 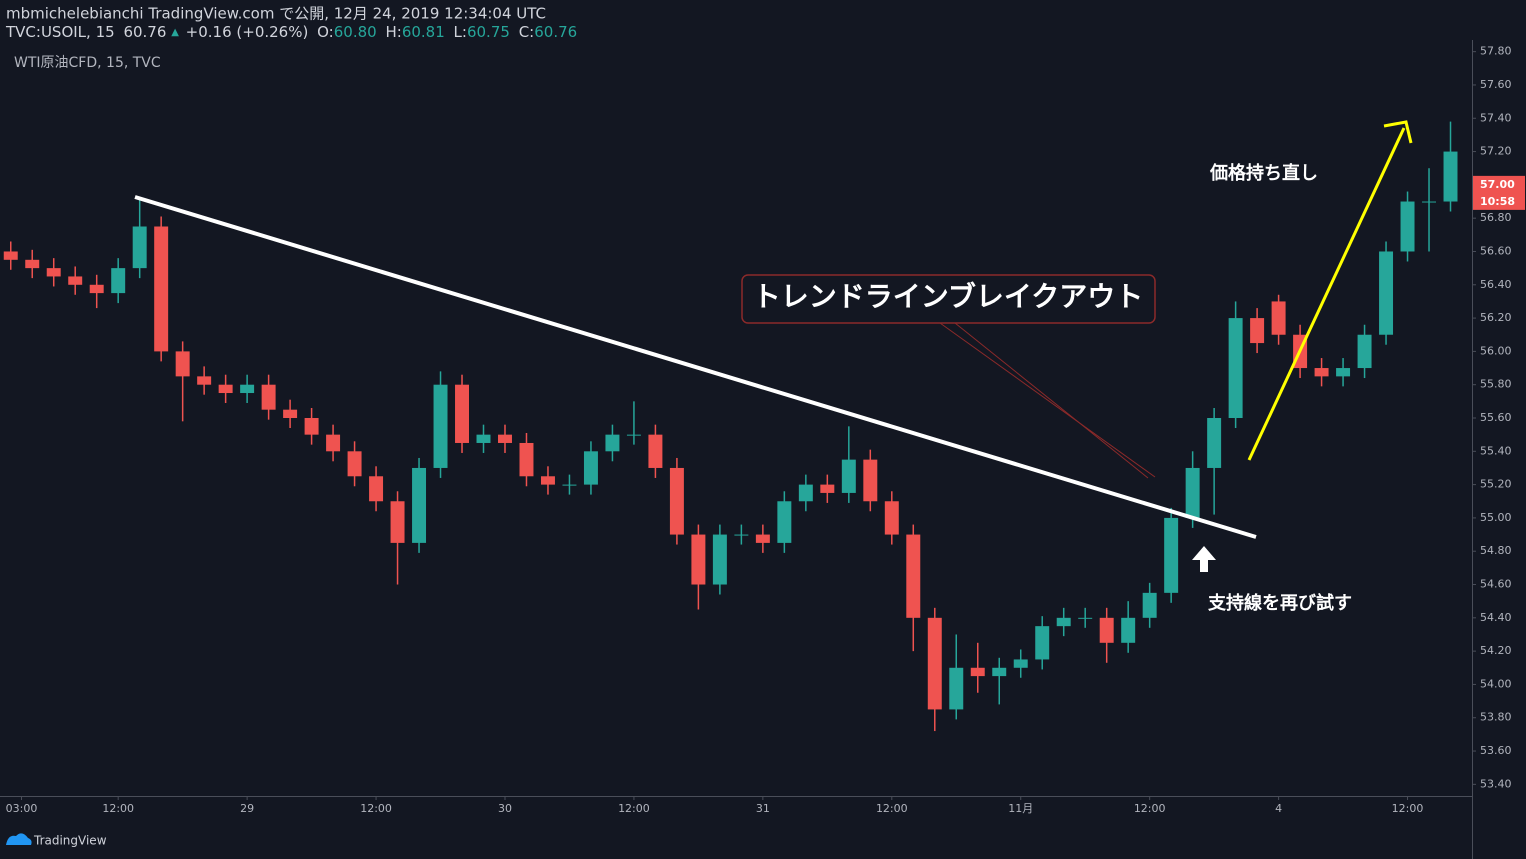 I want to click on retest-arrow, so click(x=1204, y=559).